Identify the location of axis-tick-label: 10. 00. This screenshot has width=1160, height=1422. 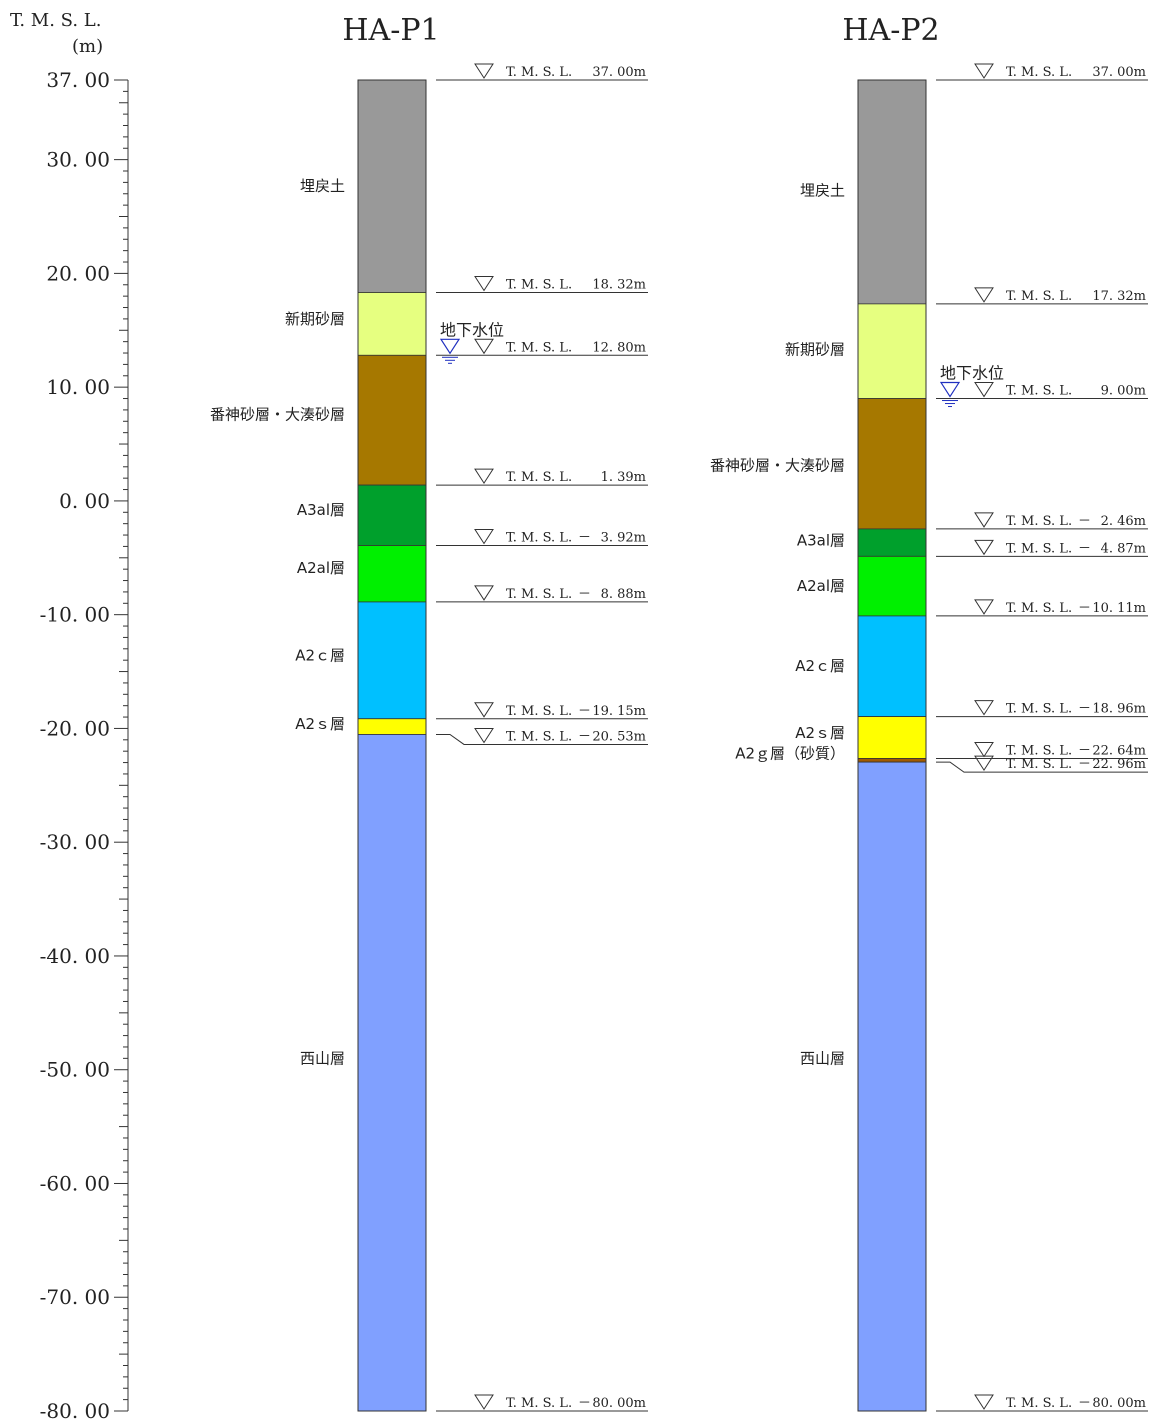
(78, 387).